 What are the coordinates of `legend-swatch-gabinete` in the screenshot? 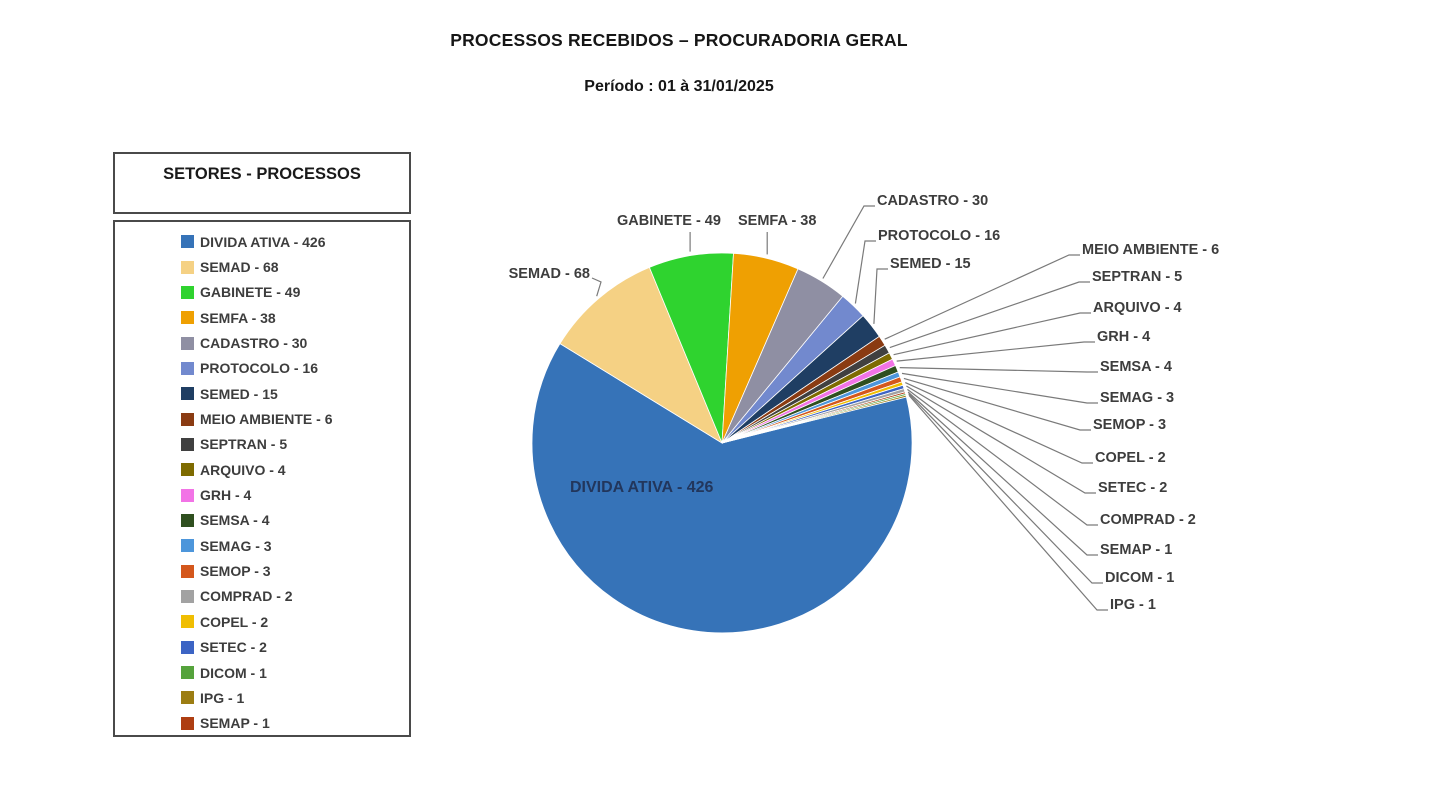 It's located at (187, 292).